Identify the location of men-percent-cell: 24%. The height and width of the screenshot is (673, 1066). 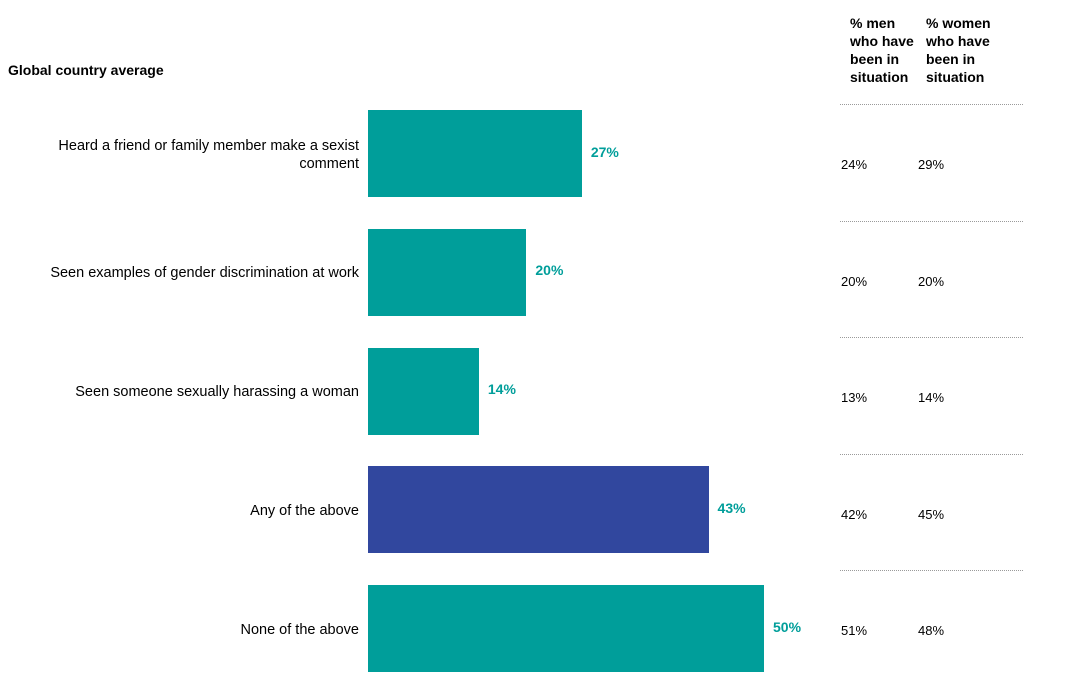
(854, 164).